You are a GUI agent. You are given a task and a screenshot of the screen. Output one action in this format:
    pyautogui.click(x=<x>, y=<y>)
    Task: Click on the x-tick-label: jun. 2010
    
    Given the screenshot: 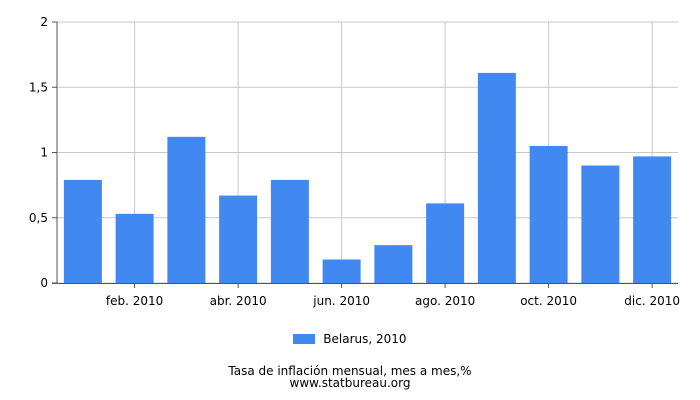 What is the action you would take?
    pyautogui.click(x=341, y=301)
    